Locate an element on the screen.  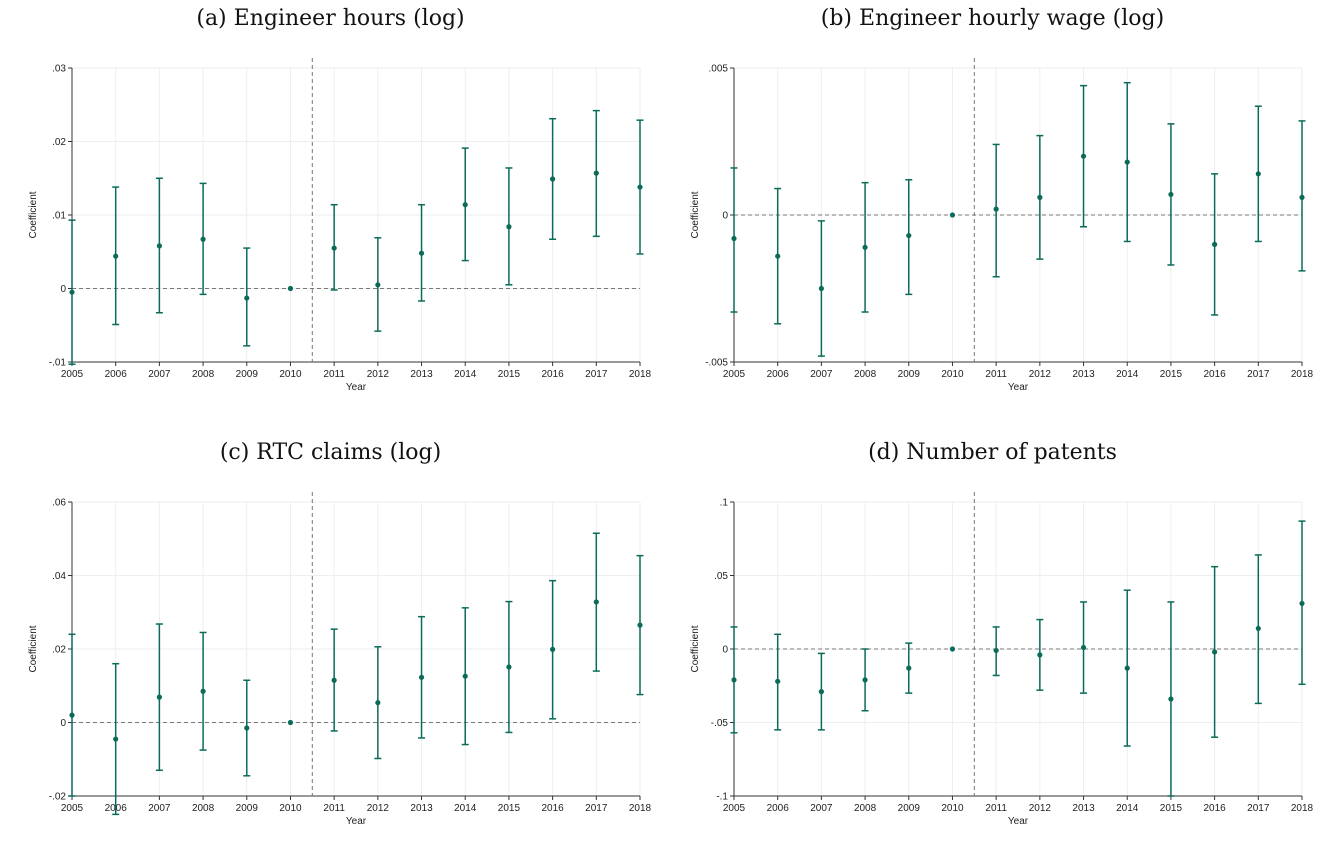
panel-title-b: (b) Engineer hourly wage (log) is located at coordinates (992, 18).